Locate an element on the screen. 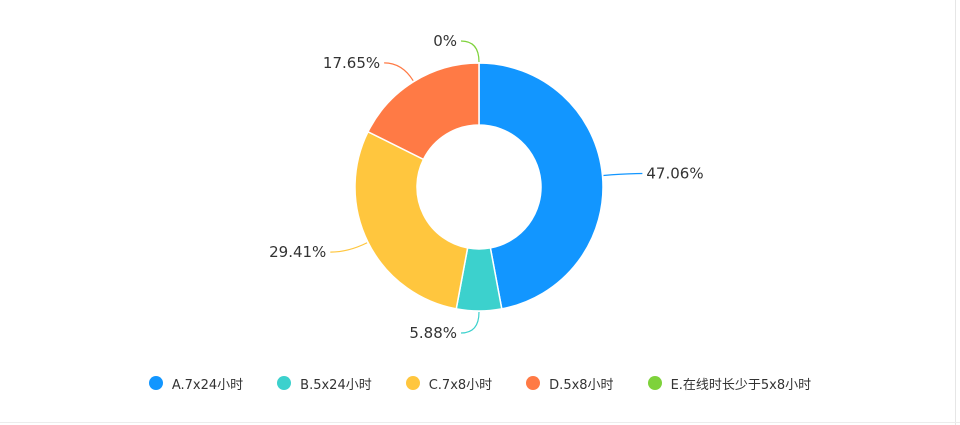 Image resolution: width=960 pixels, height=425 pixels. donut-slice-d is located at coordinates (423, 111).